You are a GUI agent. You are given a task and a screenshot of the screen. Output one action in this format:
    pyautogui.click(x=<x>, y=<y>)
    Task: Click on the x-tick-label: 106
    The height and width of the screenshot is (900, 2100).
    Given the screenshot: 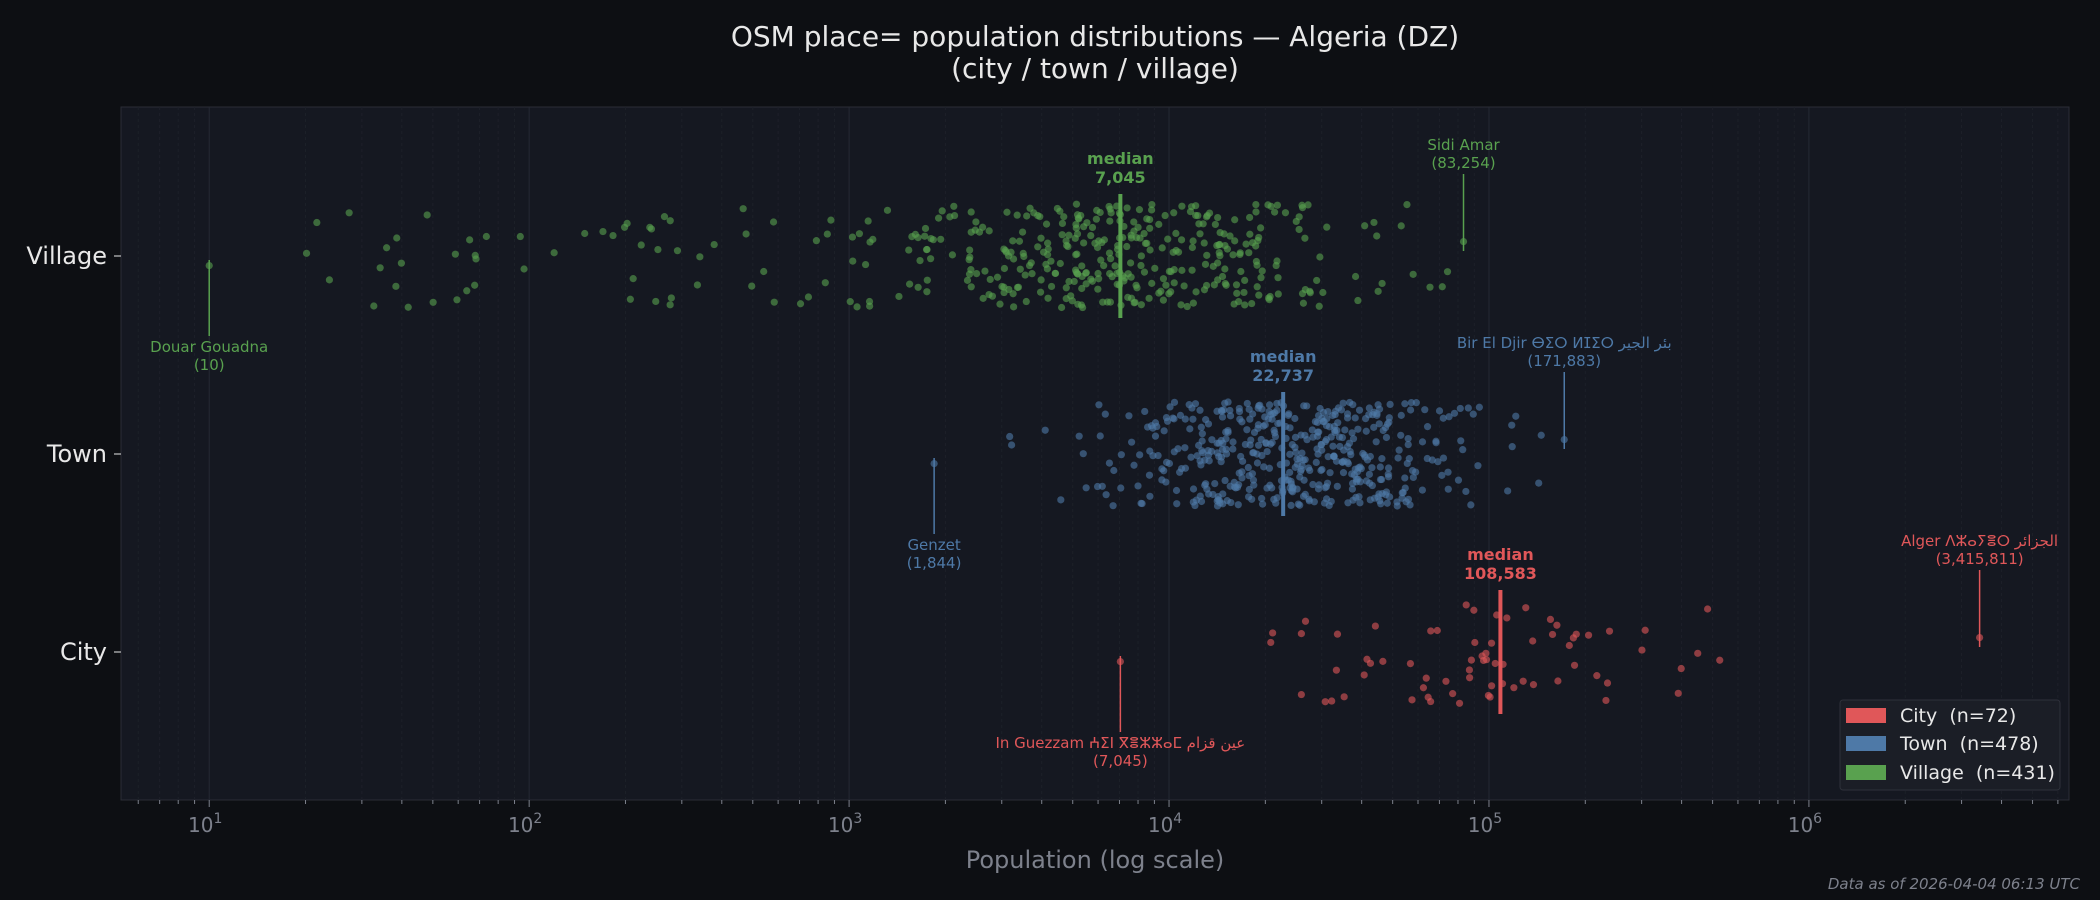 What is the action you would take?
    pyautogui.click(x=1805, y=824)
    